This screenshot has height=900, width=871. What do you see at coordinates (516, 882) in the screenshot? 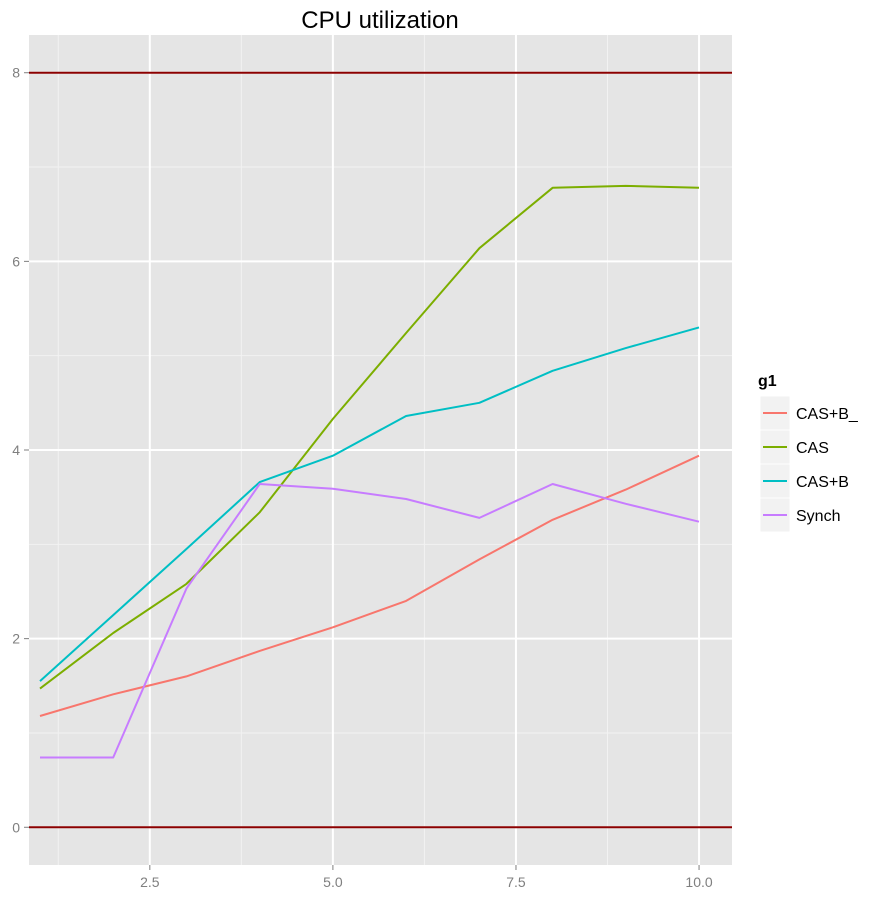
I see `x-tick-label: 7.5` at bounding box center [516, 882].